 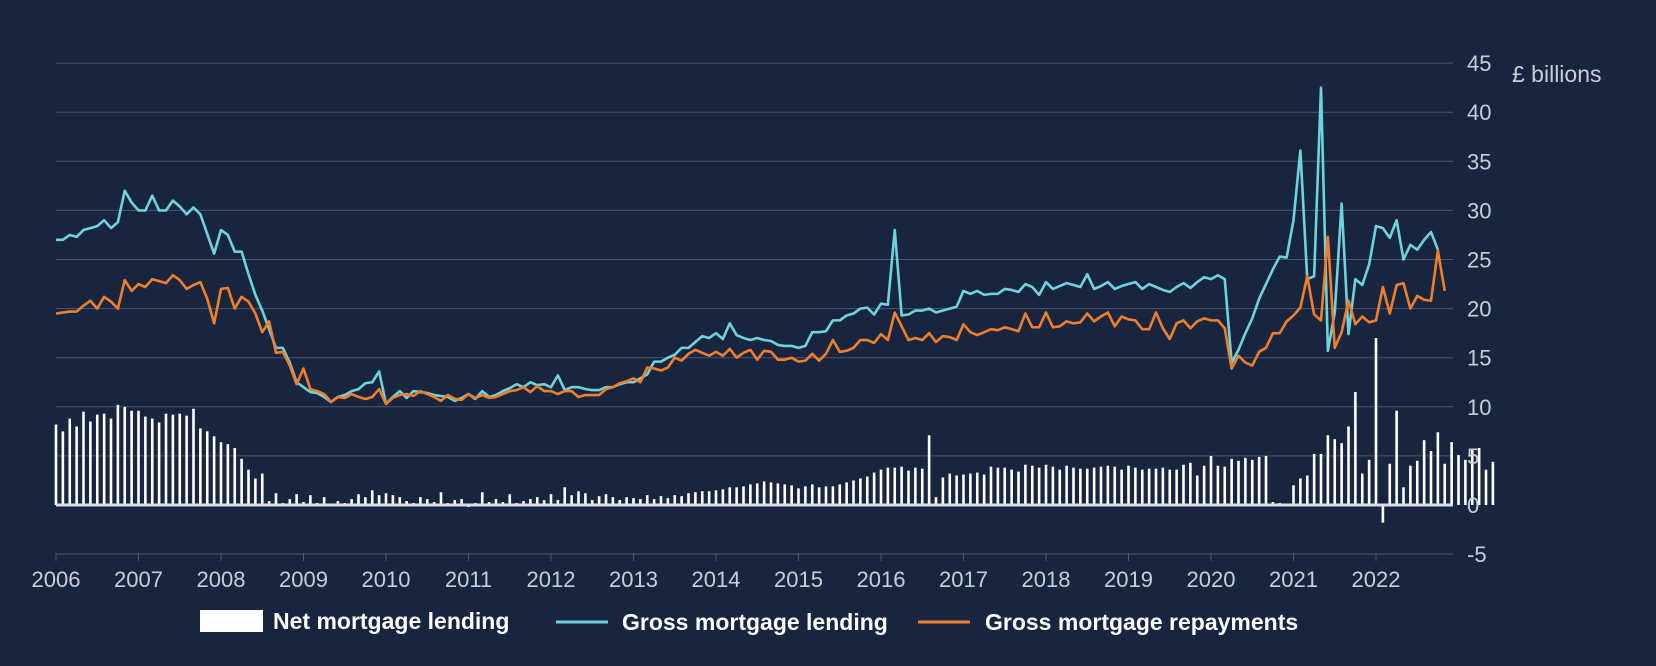 What do you see at coordinates (391, 621) in the screenshot?
I see `legend-label-net: Net mortgage lending` at bounding box center [391, 621].